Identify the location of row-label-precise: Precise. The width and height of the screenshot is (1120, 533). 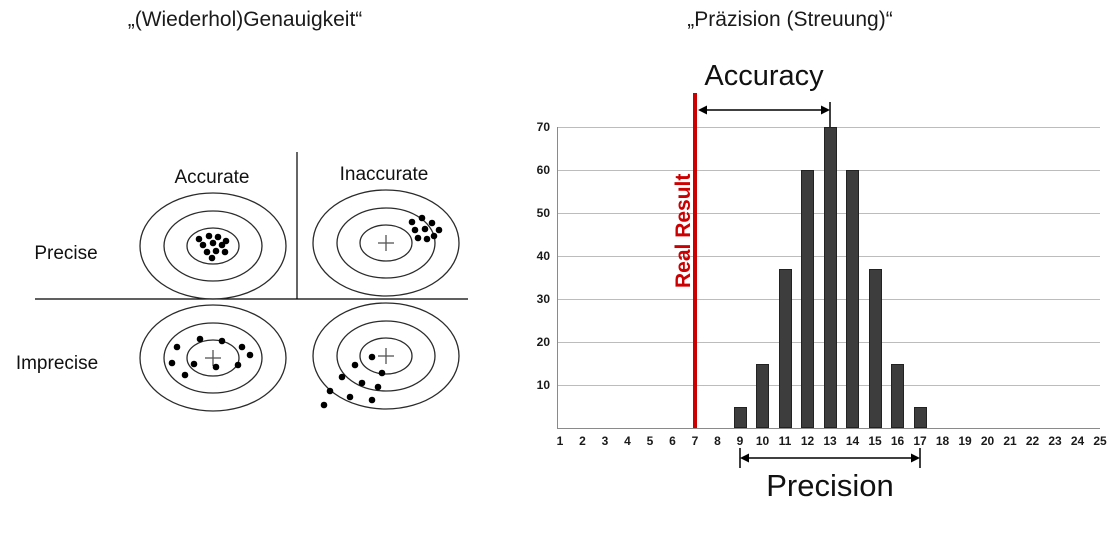
(65, 253).